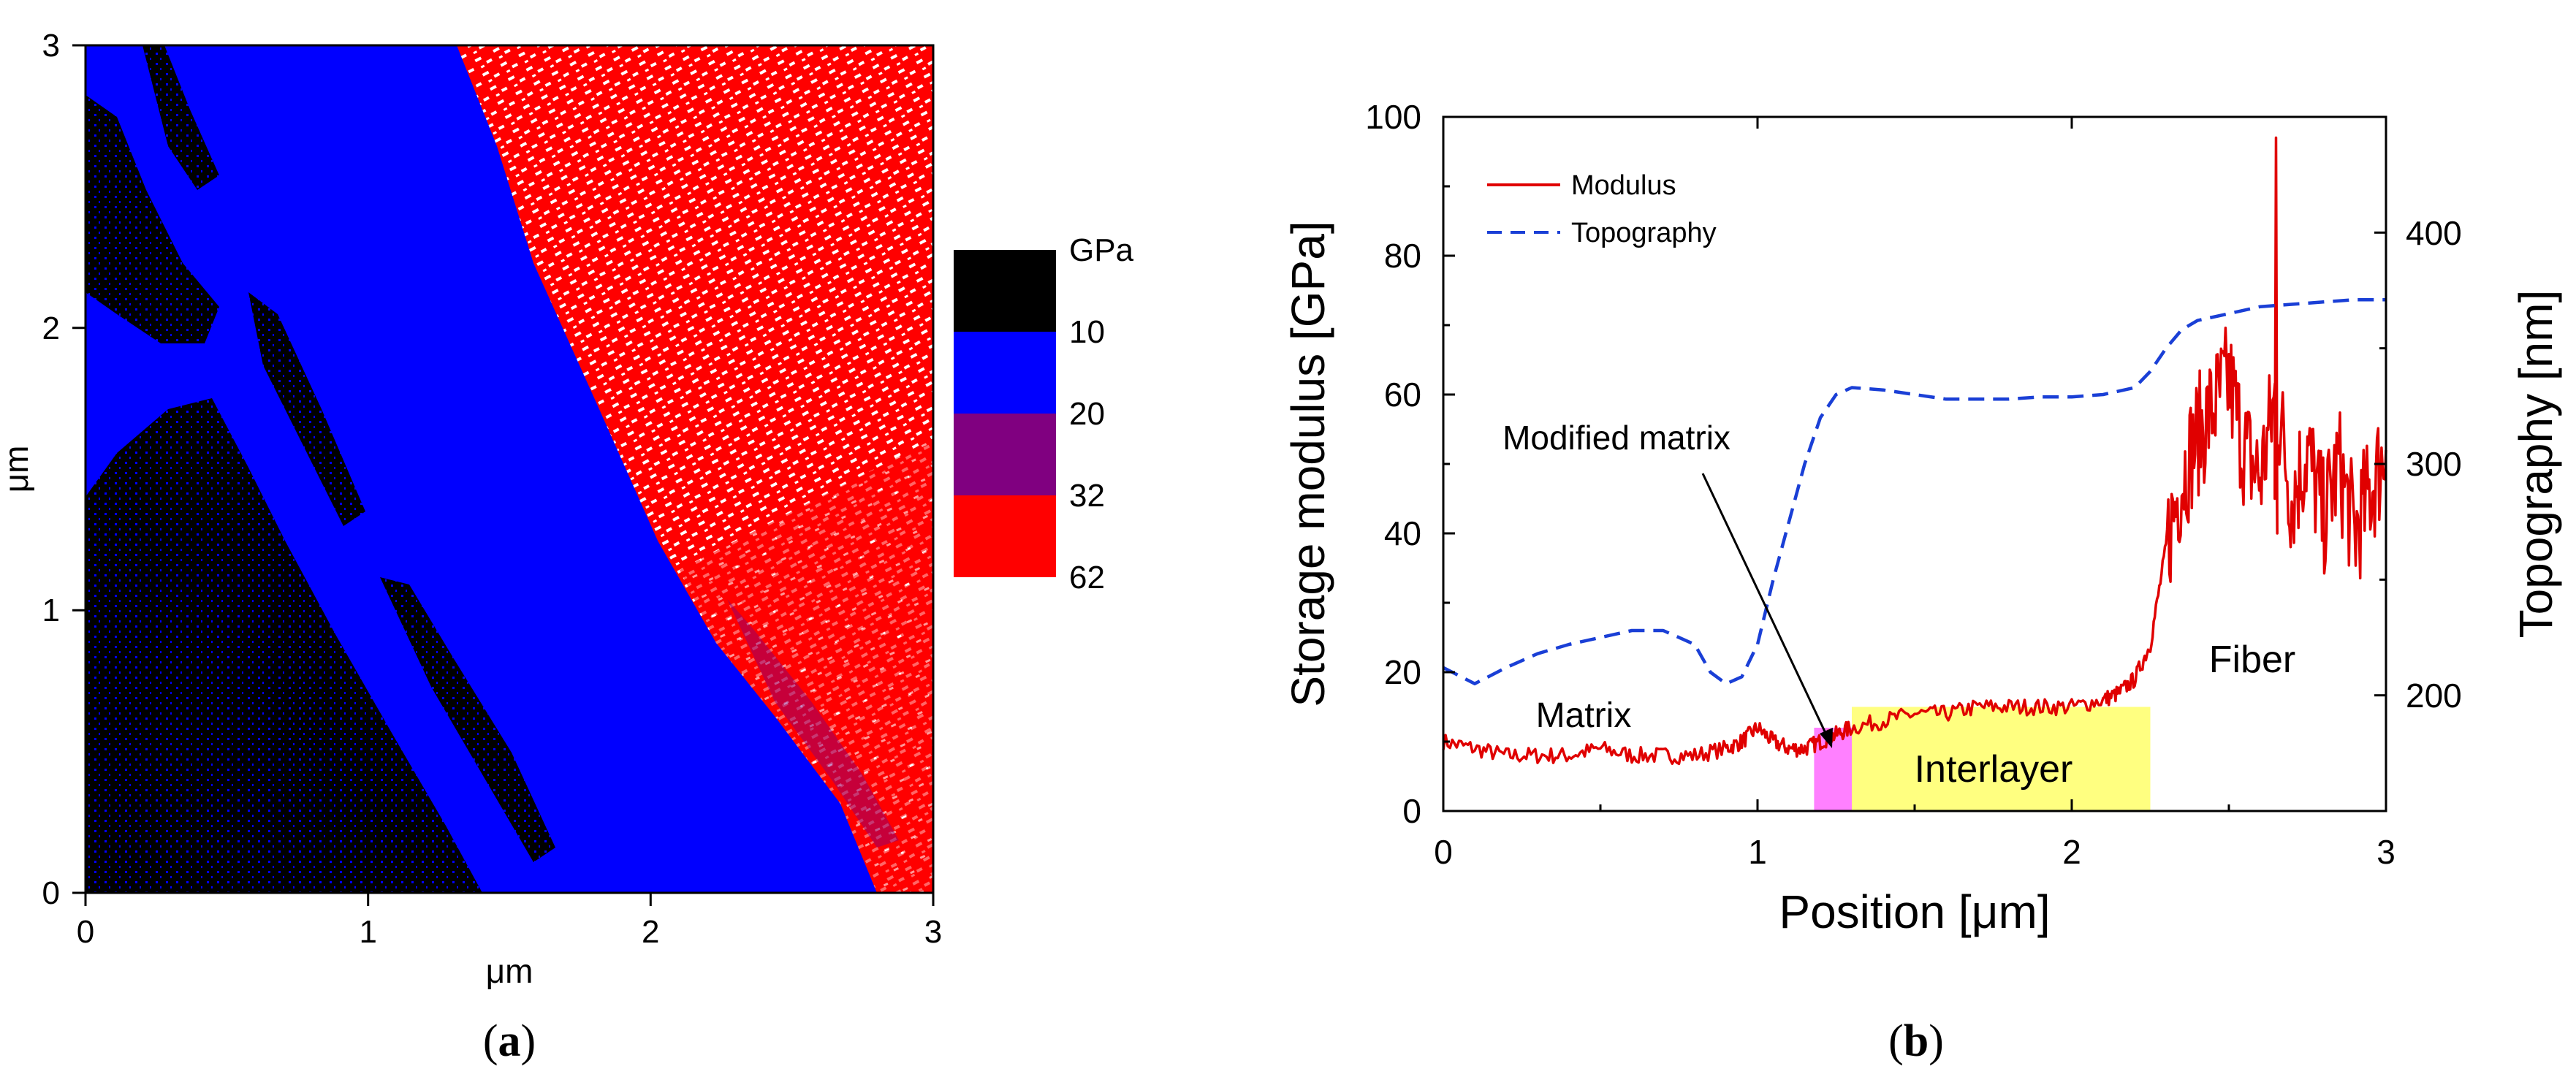 The height and width of the screenshot is (1085, 2576). Describe the element at coordinates (2071, 852) in the screenshot. I see `xtick-2: 2` at that location.